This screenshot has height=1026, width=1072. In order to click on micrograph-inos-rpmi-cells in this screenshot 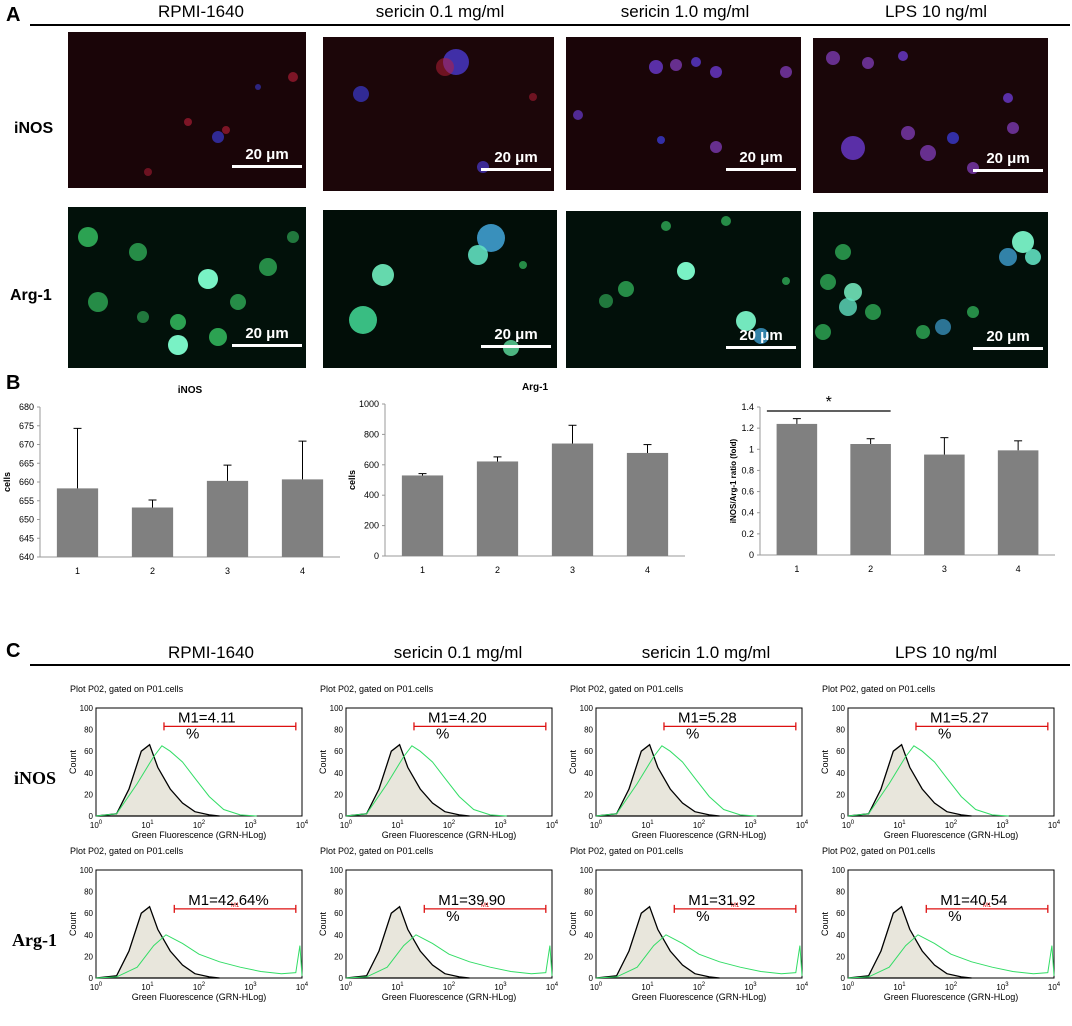, I will do `click(221, 124)`.